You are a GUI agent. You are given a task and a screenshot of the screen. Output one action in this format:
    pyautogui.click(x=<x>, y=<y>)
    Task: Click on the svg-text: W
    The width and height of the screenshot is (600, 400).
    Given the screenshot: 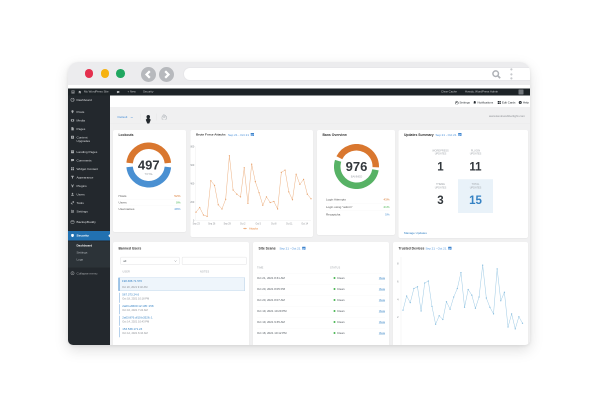 What is the action you would take?
    pyautogui.click(x=73, y=93)
    